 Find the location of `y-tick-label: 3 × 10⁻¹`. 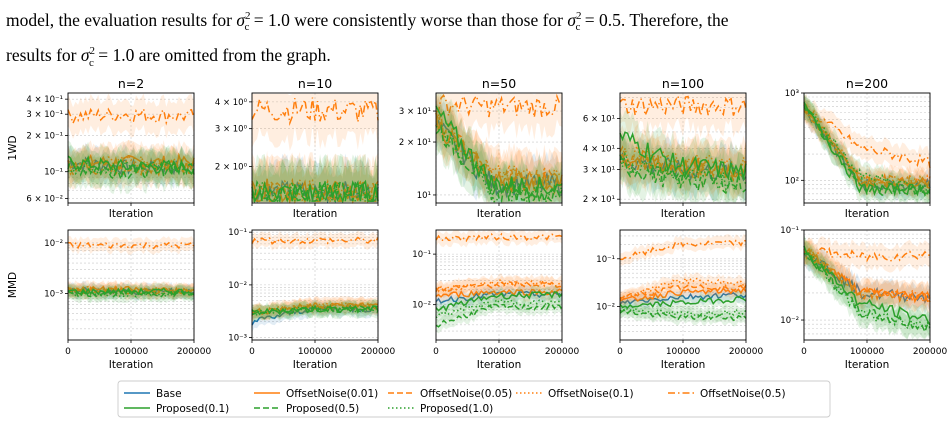

y-tick-label: 3 × 10⁻¹ is located at coordinates (44, 115).